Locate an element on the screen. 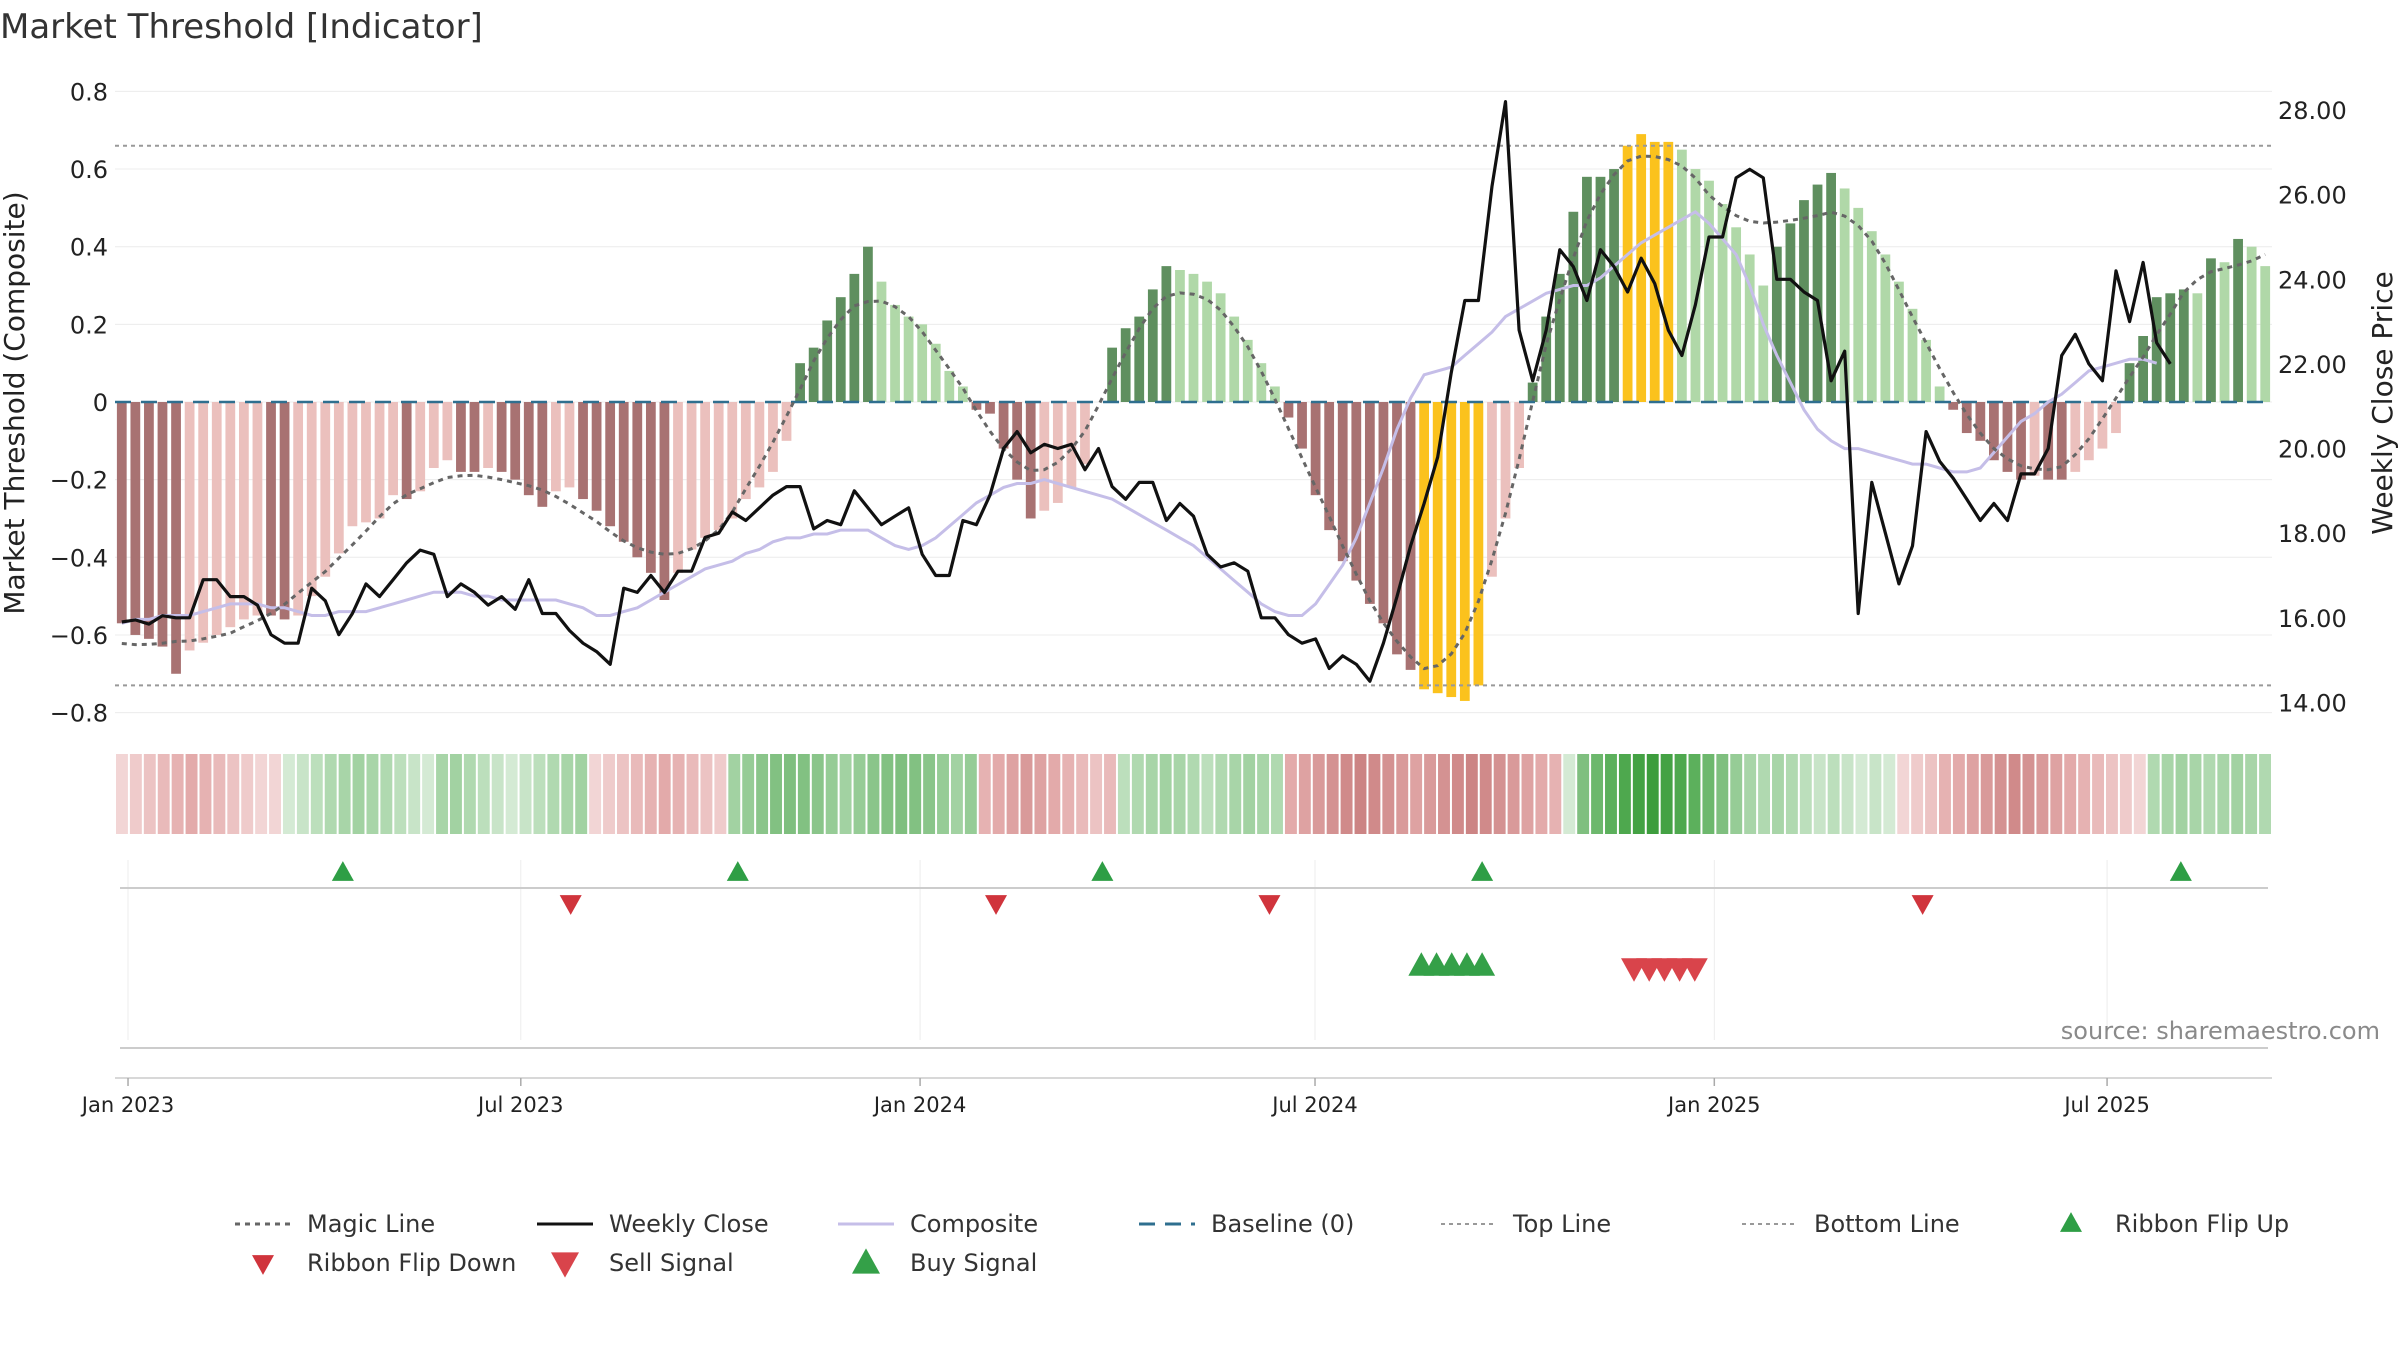 This screenshot has width=2400, height=1350. ribbon-flip-down-marker is located at coordinates (1922, 905).